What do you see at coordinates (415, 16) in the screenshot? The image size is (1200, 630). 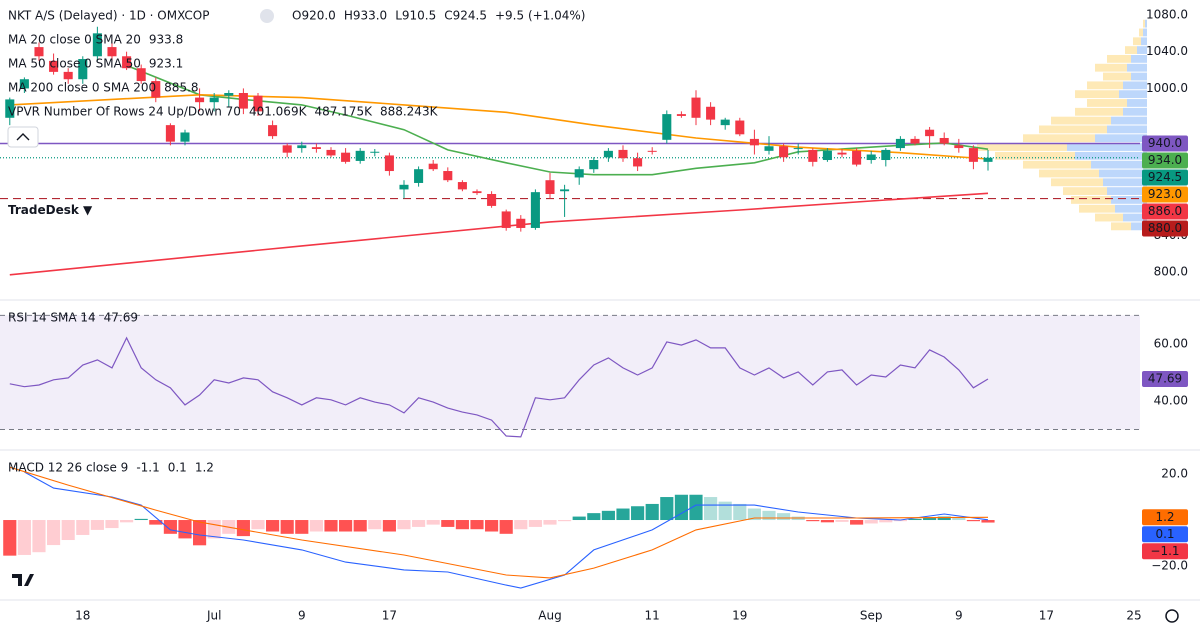 I see `ohlc-value: L910.5` at bounding box center [415, 16].